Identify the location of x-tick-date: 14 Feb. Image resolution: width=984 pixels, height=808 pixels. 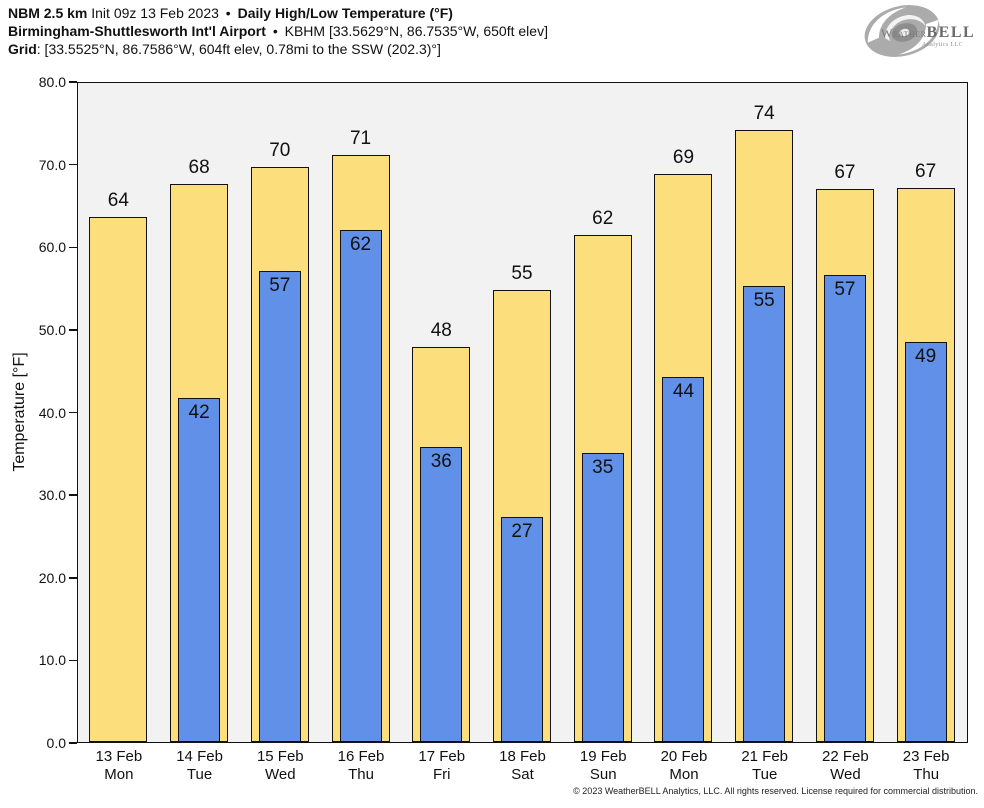
(199, 756).